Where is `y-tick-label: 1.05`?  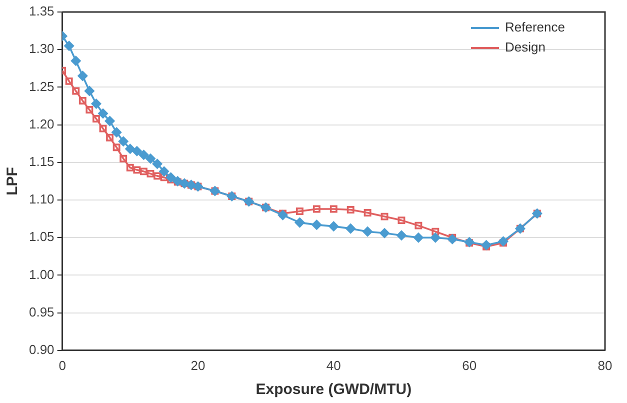
y-tick-label: 1.05 is located at coordinates (41, 236).